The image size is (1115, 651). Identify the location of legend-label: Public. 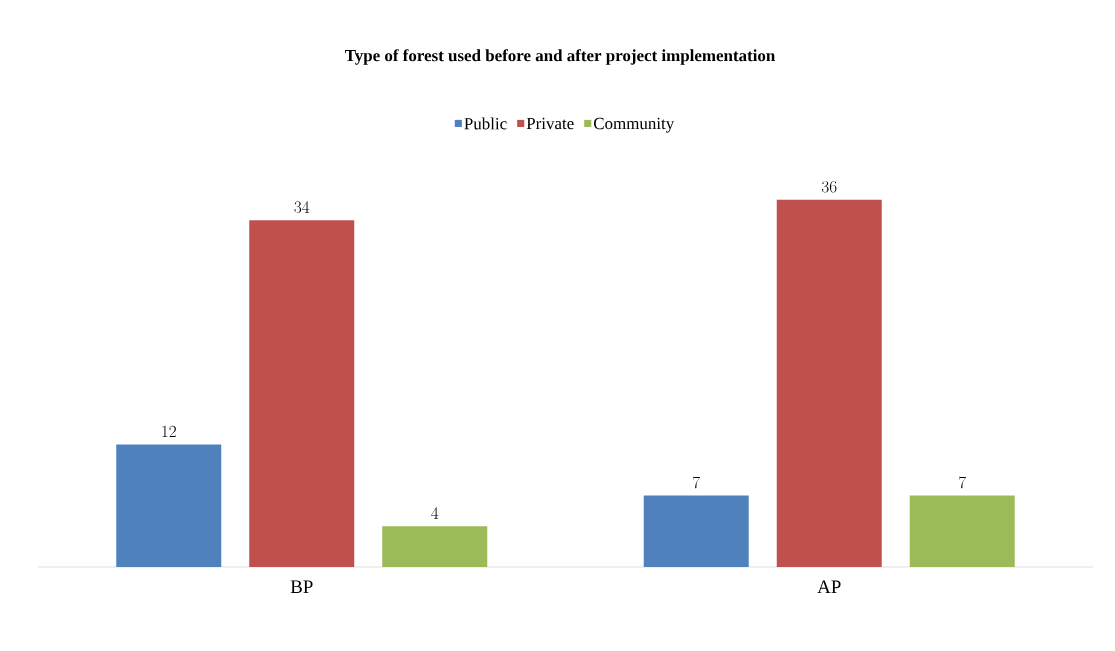
(485, 123).